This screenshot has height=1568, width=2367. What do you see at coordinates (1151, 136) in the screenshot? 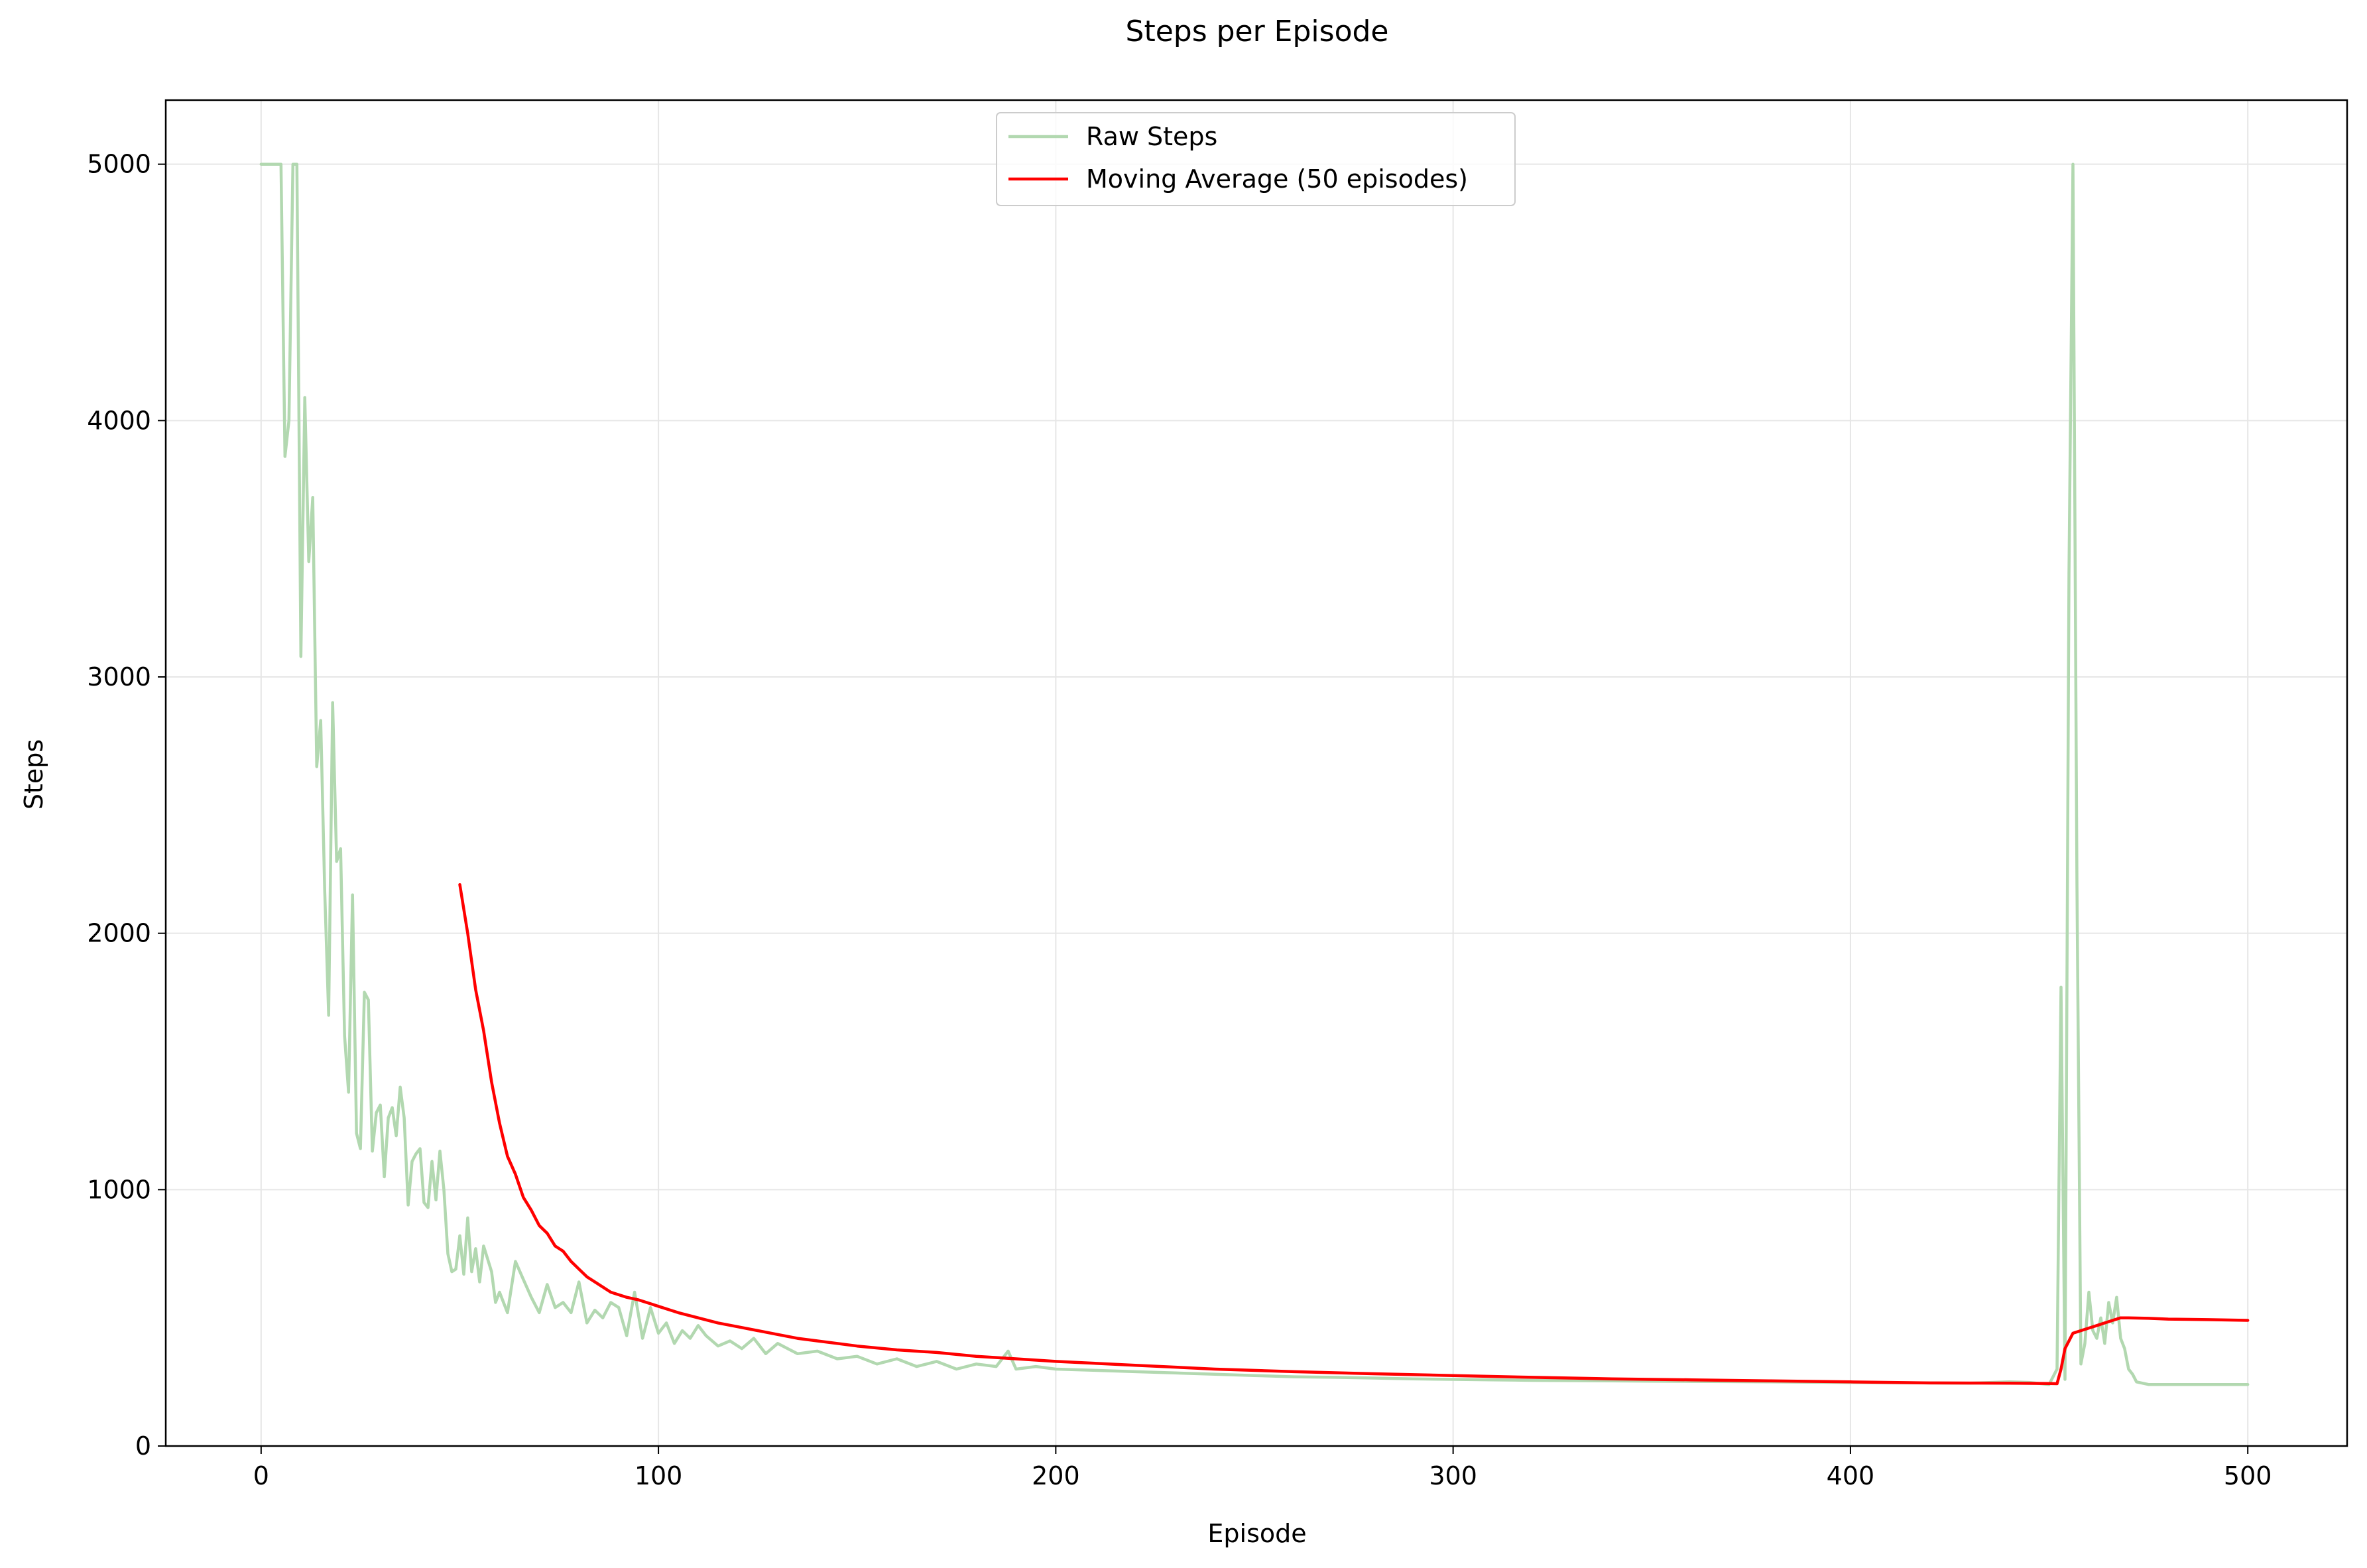
I see `legend-label: Raw Steps` at bounding box center [1151, 136].